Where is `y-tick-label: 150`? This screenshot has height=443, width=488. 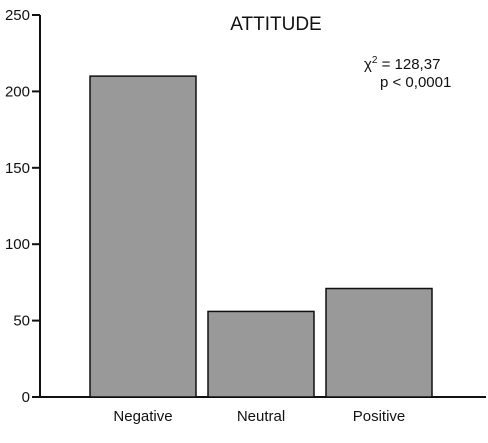 y-tick-label: 150 is located at coordinates (17, 168).